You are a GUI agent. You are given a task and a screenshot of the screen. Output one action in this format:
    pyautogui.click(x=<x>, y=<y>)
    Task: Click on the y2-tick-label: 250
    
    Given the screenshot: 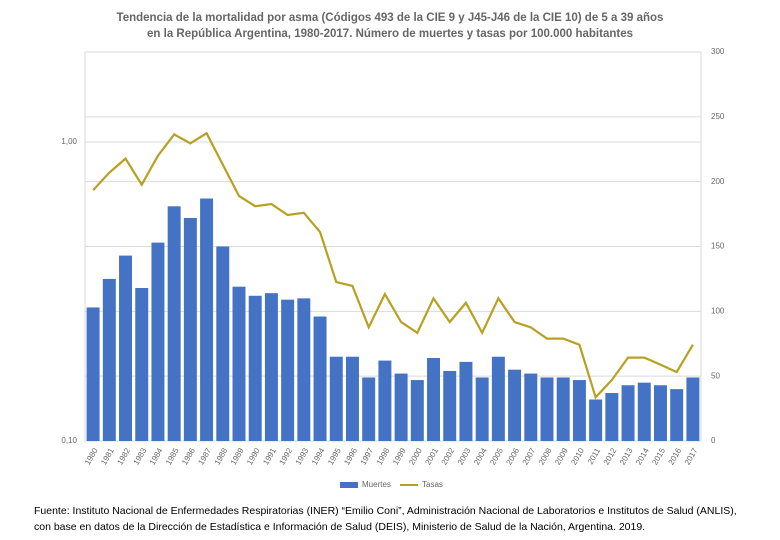 What is the action you would take?
    pyautogui.click(x=718, y=116)
    